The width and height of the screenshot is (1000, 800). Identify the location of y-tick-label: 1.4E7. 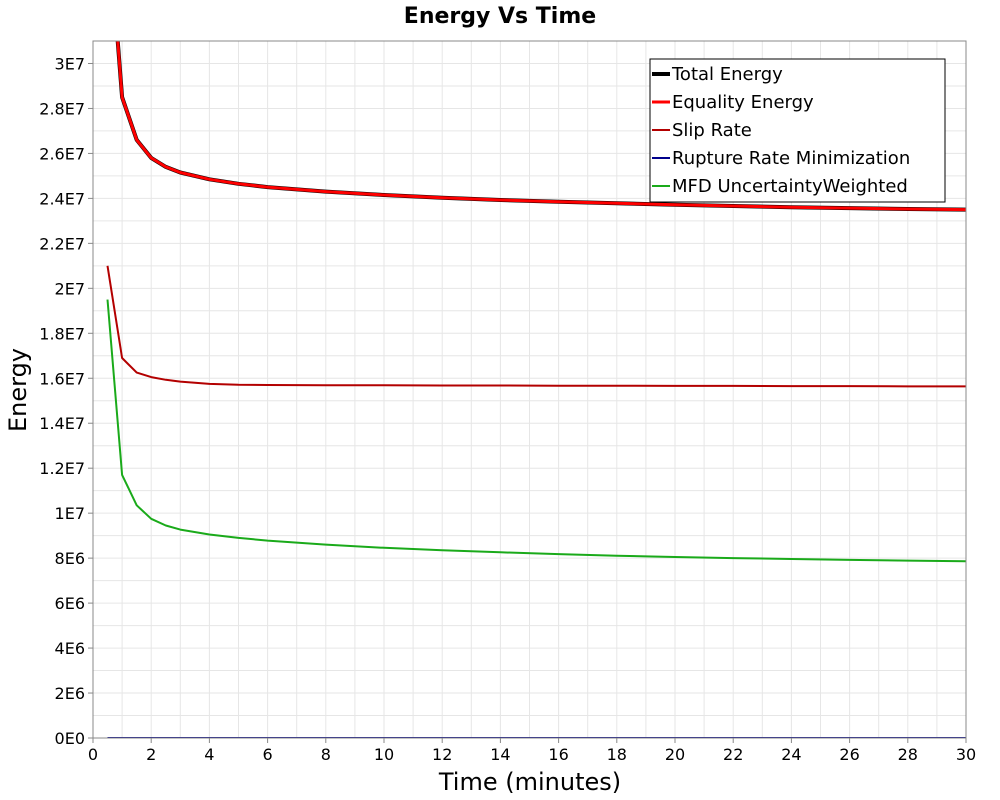
(62, 423).